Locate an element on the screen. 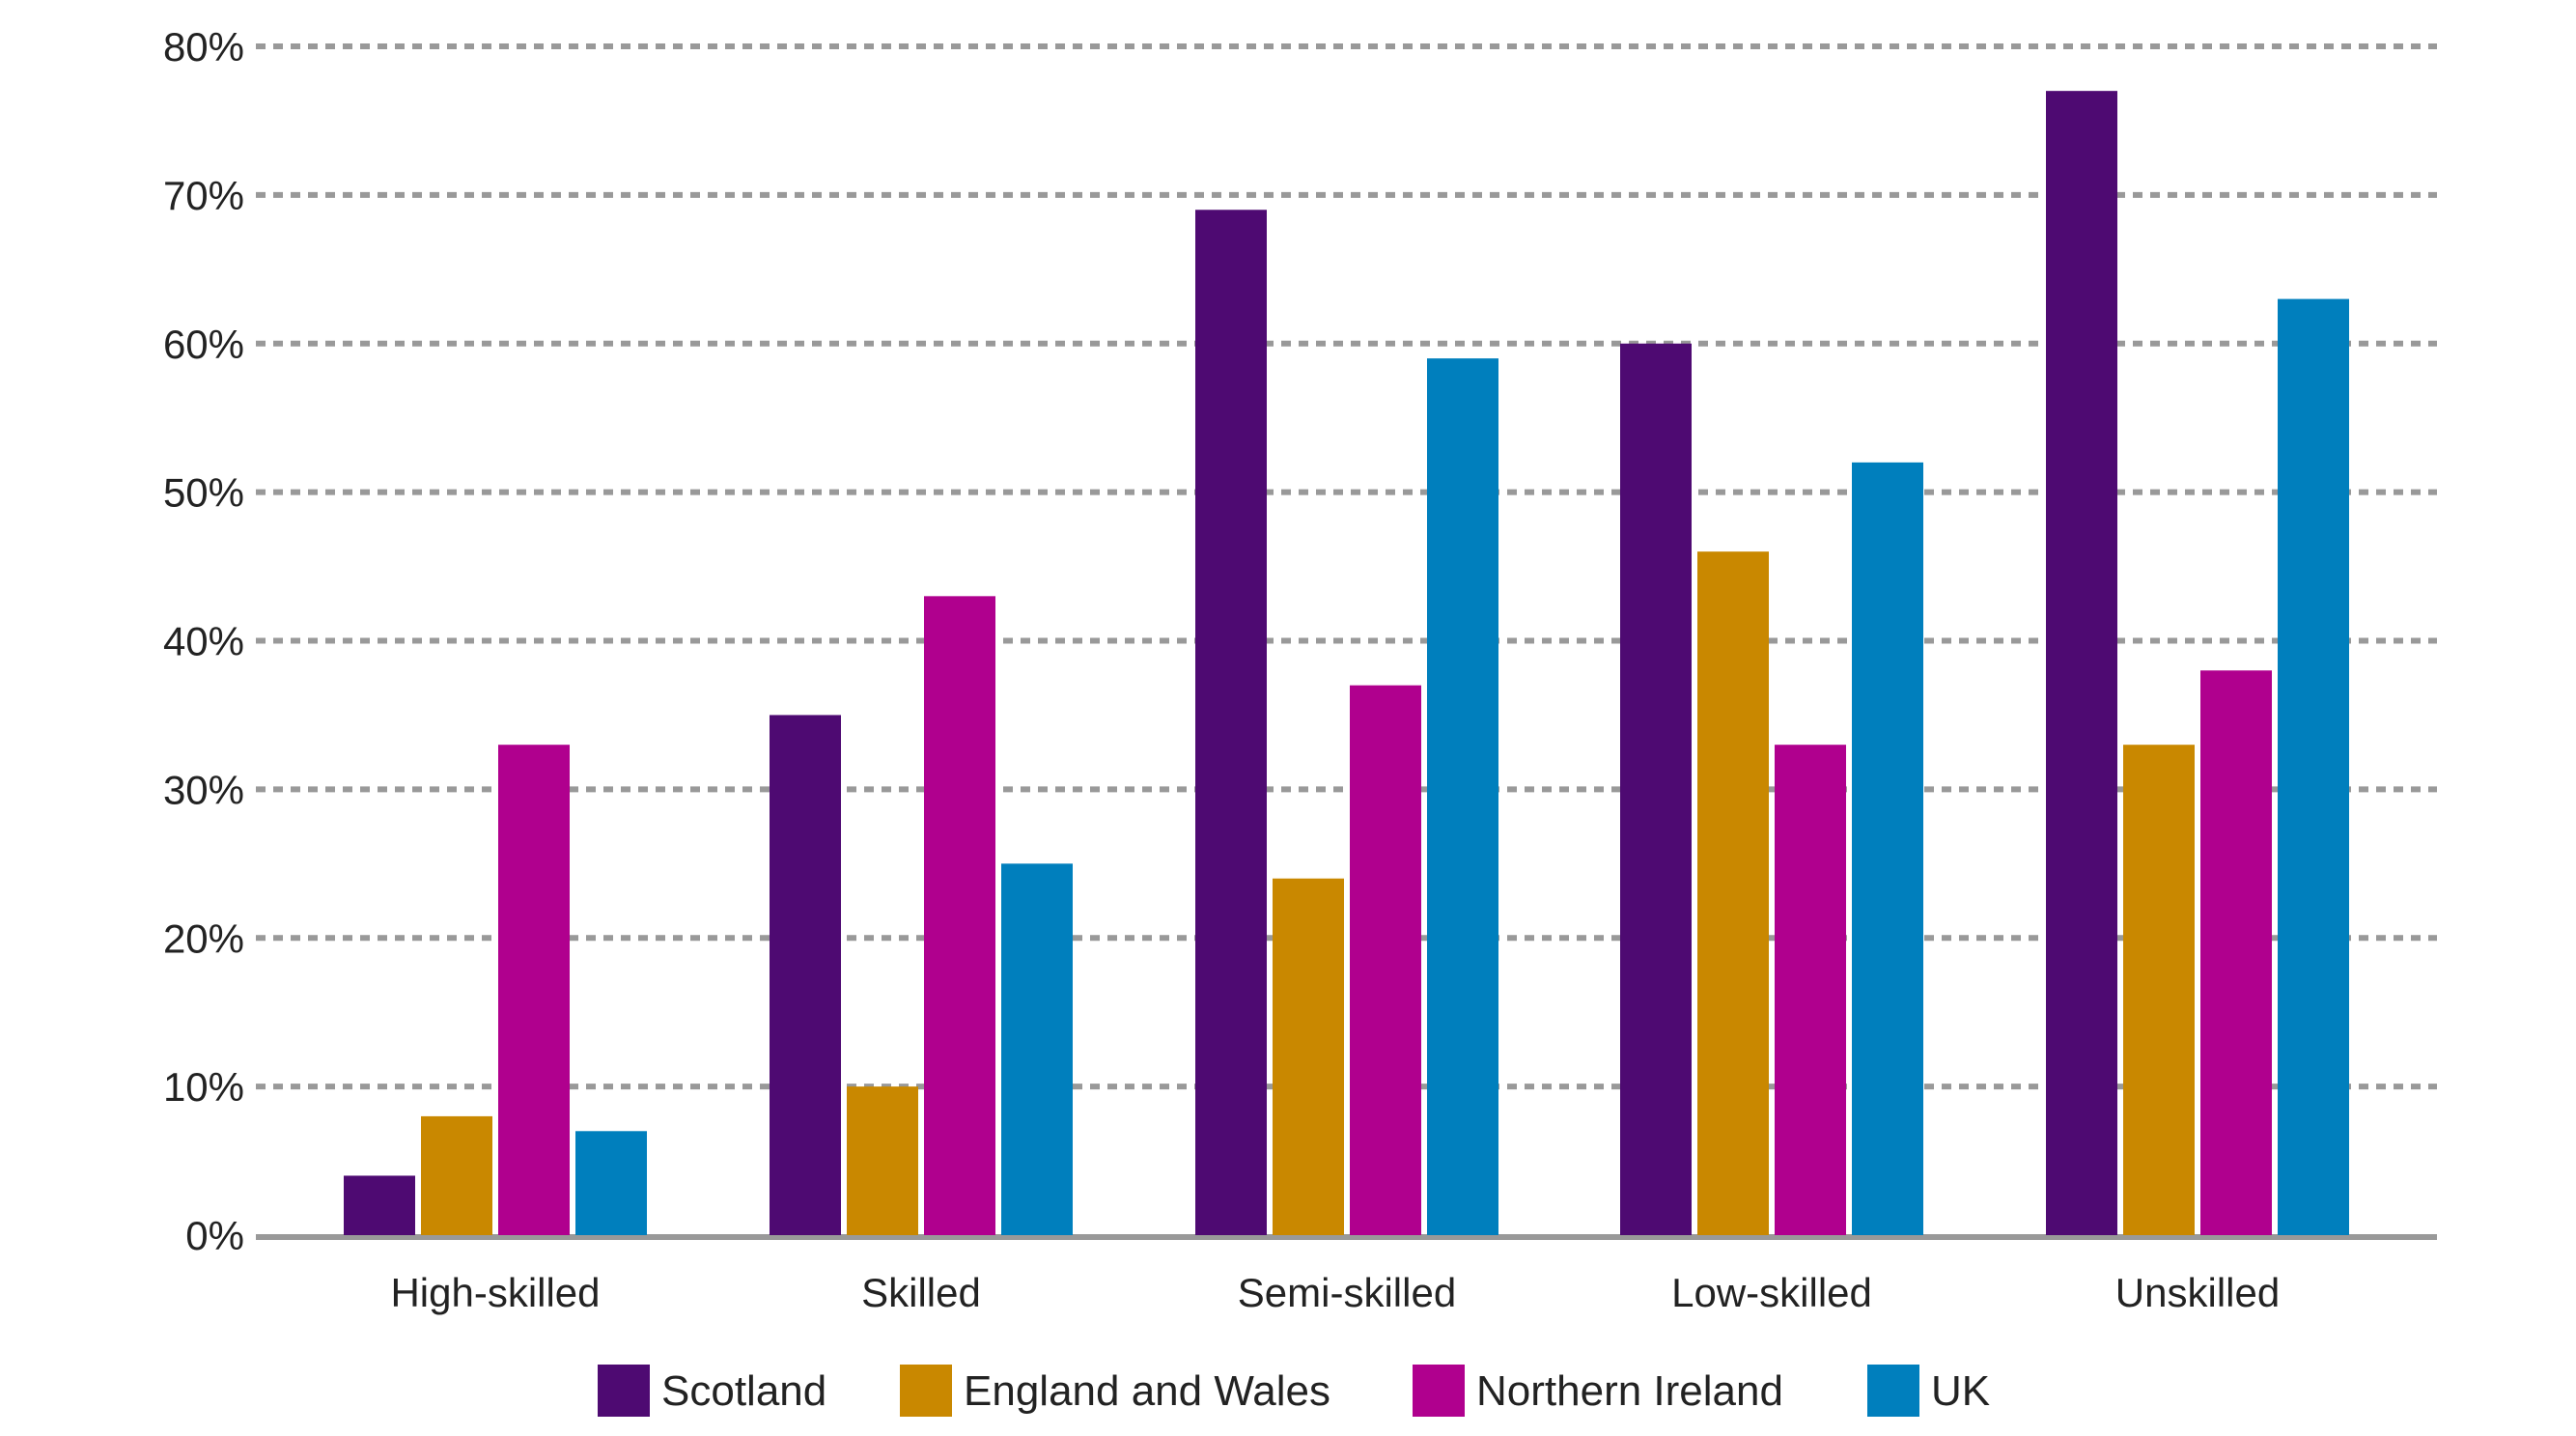 The width and height of the screenshot is (2576, 1436). y-tick-label: 70% is located at coordinates (204, 195).